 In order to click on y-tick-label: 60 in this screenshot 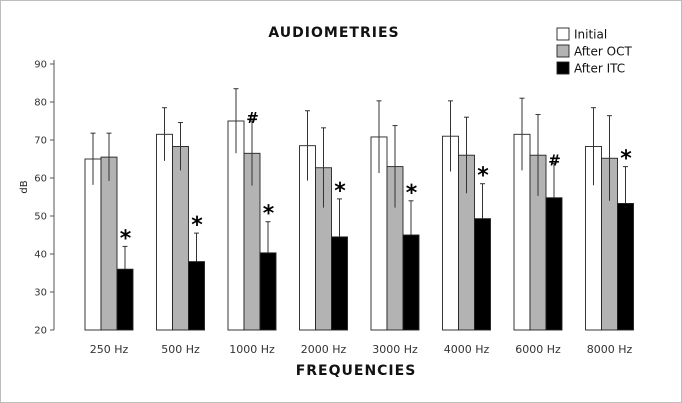, I will do `click(40, 179)`.